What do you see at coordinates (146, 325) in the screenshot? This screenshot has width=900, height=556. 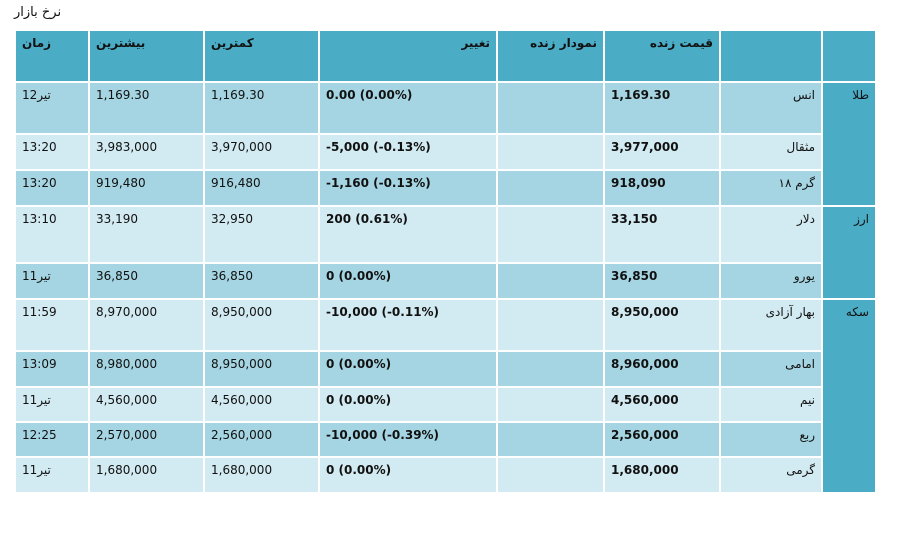 I see `high-cell: 8,970,000` at bounding box center [146, 325].